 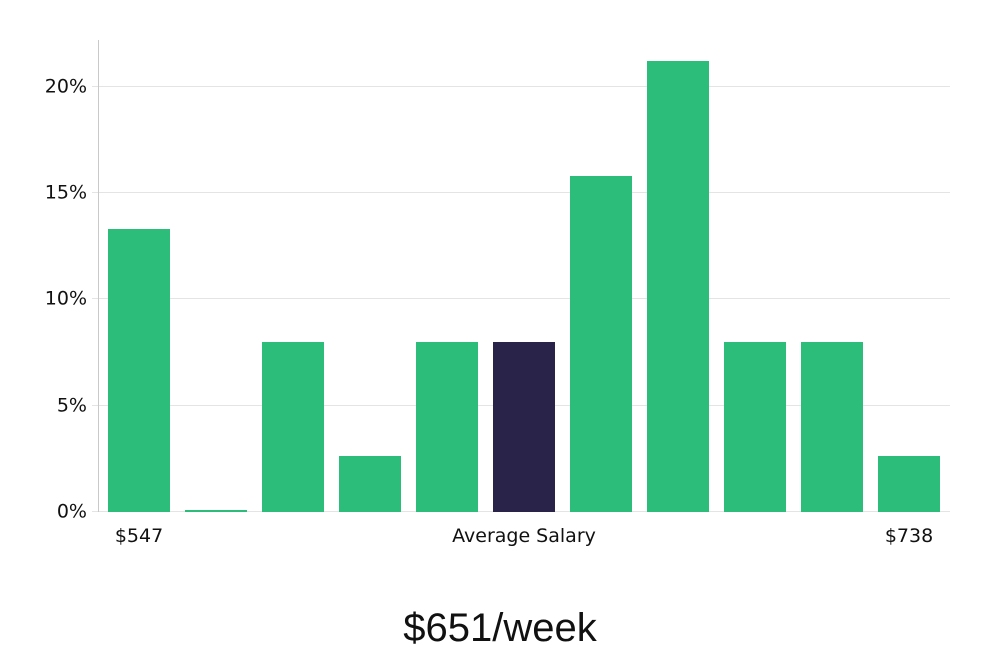 What do you see at coordinates (65, 86) in the screenshot?
I see `y-tick-label: 20%` at bounding box center [65, 86].